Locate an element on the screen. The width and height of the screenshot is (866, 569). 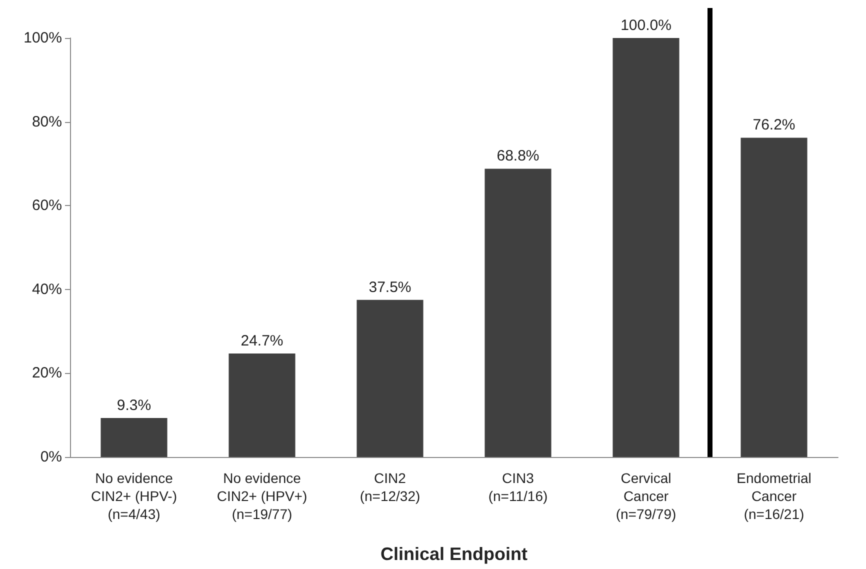
x-tick-label: No evidence CIN2+ (HPV-) (n=4/43) is located at coordinates (134, 496).